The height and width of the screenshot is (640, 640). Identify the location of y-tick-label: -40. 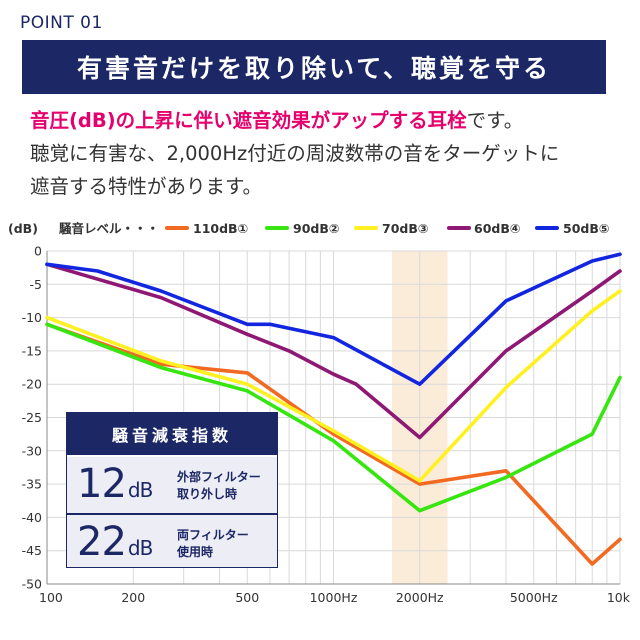
(32, 517).